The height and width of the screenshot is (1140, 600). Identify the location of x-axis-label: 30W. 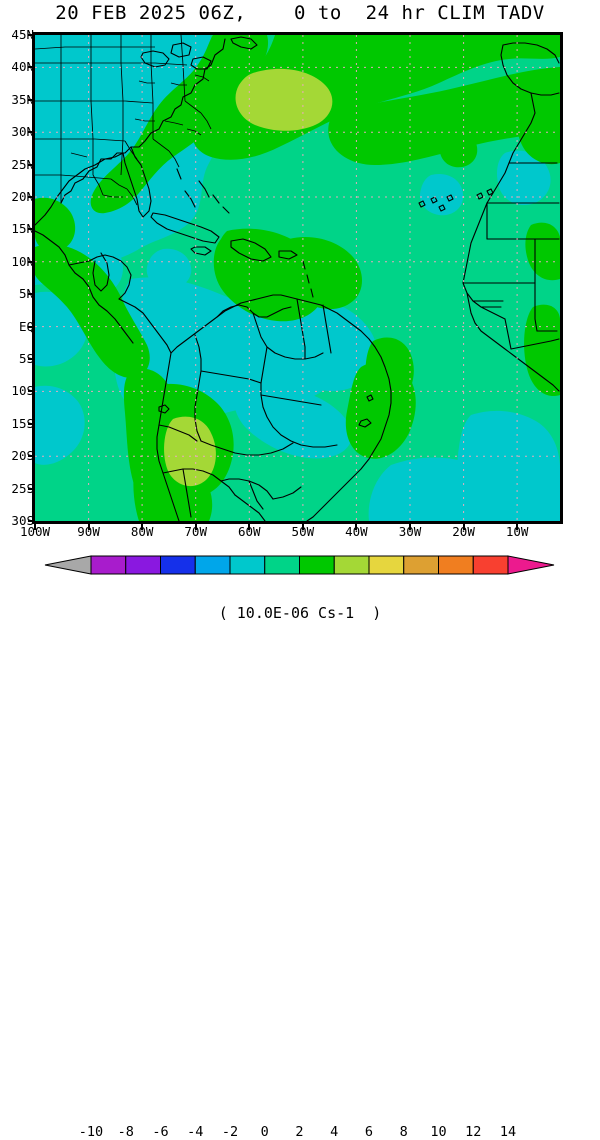
(410, 531).